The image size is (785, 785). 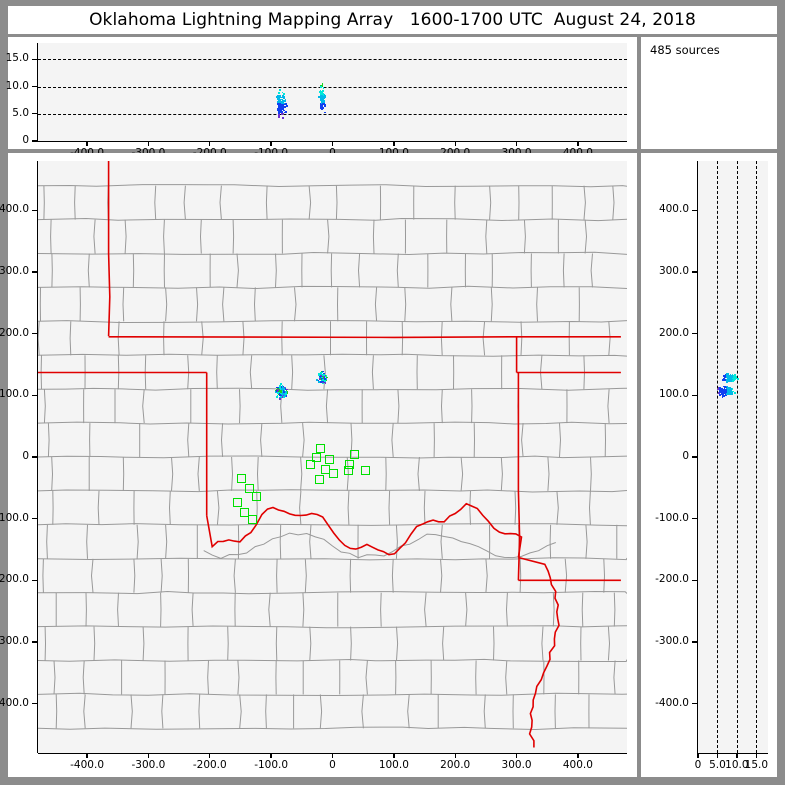 What do you see at coordinates (455, 765) in the screenshot?
I see `x-axis-tick-label: 200.0` at bounding box center [455, 765].